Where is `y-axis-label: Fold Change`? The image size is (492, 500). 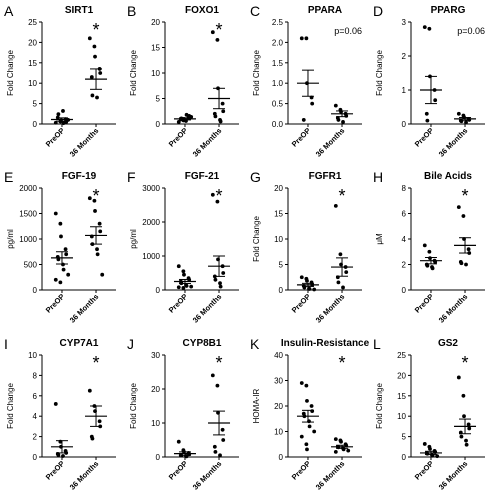
y-axis-label: Fold Change is located at coordinates (256, 73).